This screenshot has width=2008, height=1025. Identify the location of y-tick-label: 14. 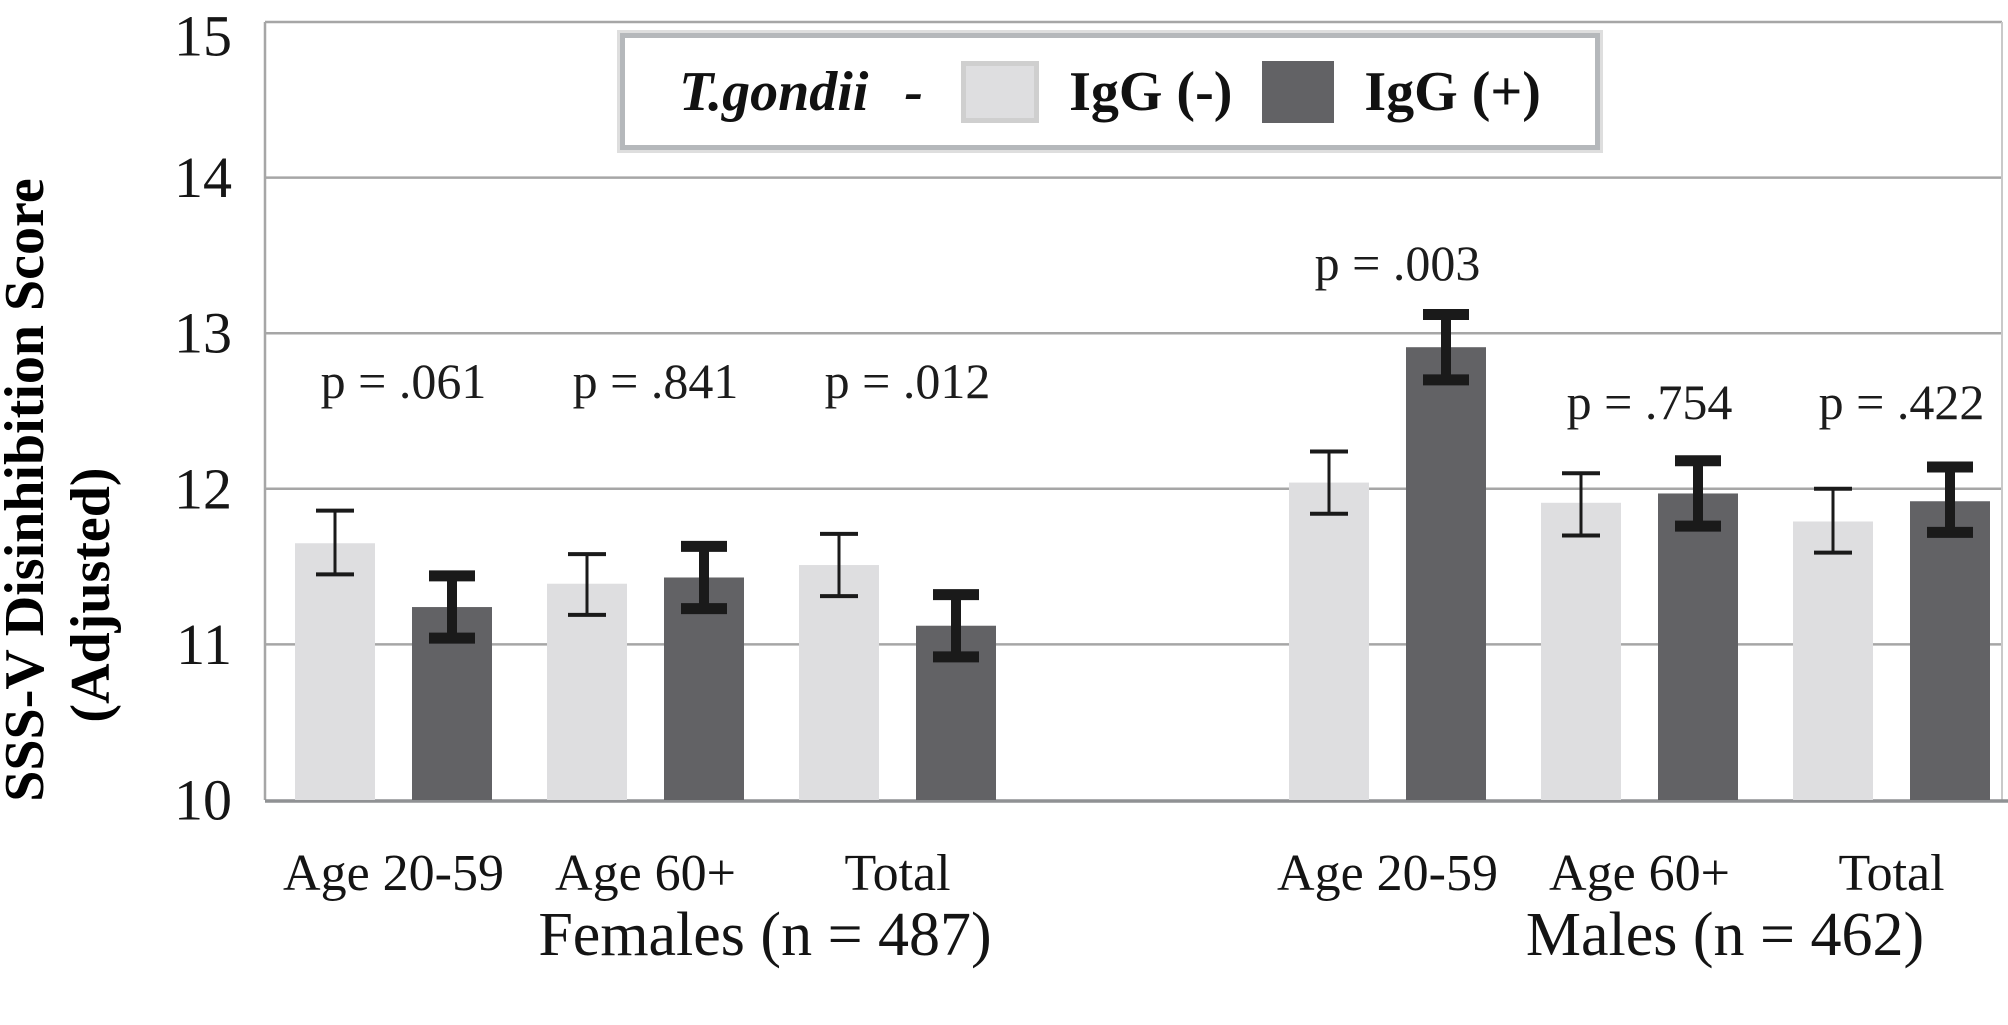
(203, 177).